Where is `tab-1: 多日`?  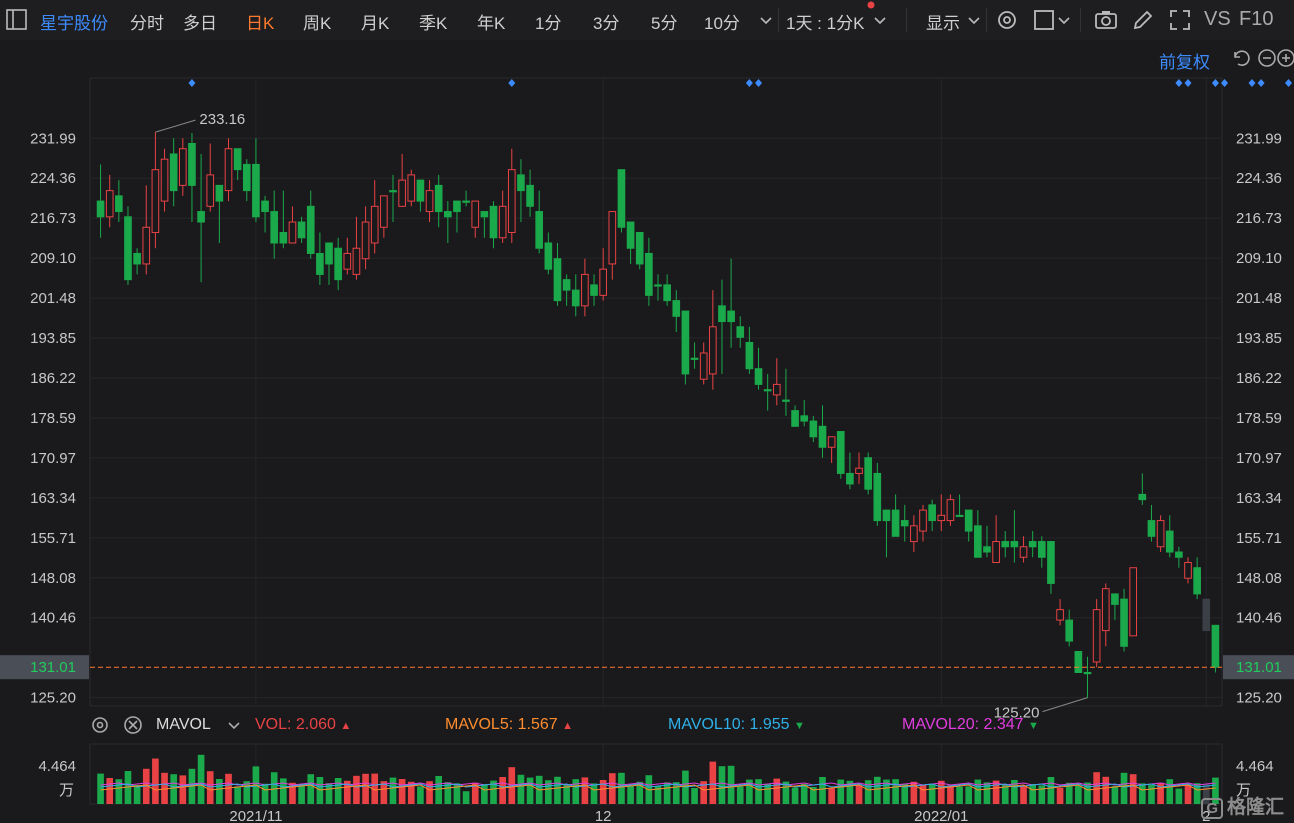
tab-1: 多日 is located at coordinates (200, 23).